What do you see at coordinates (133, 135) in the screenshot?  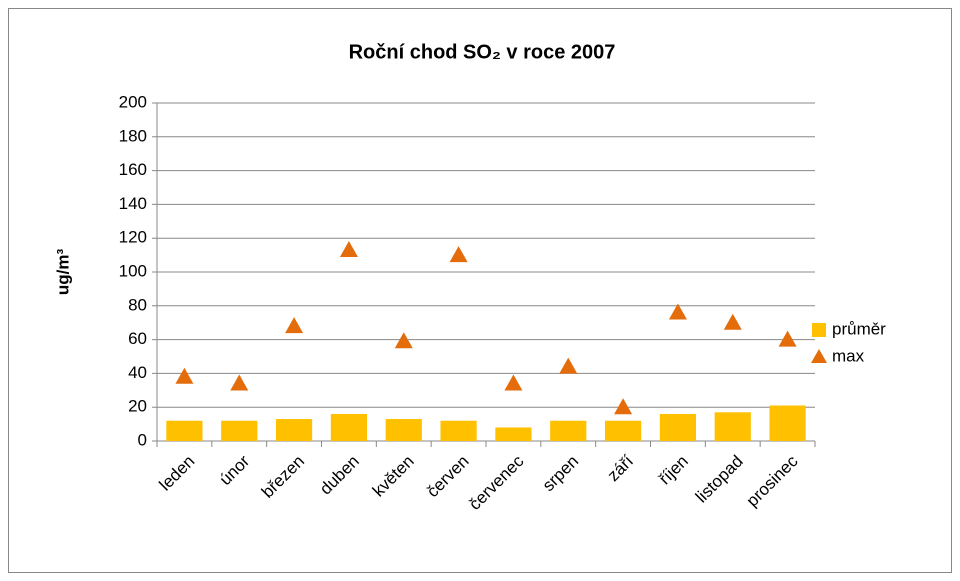 I see `y-tick-label: 180` at bounding box center [133, 135].